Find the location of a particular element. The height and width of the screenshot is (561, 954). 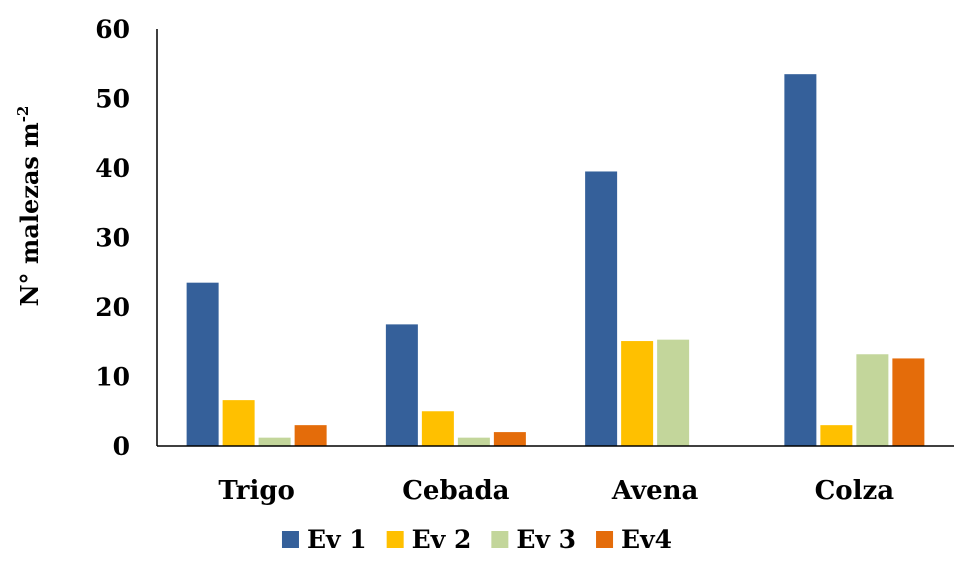

bar-colza-ev4 is located at coordinates (908, 402).